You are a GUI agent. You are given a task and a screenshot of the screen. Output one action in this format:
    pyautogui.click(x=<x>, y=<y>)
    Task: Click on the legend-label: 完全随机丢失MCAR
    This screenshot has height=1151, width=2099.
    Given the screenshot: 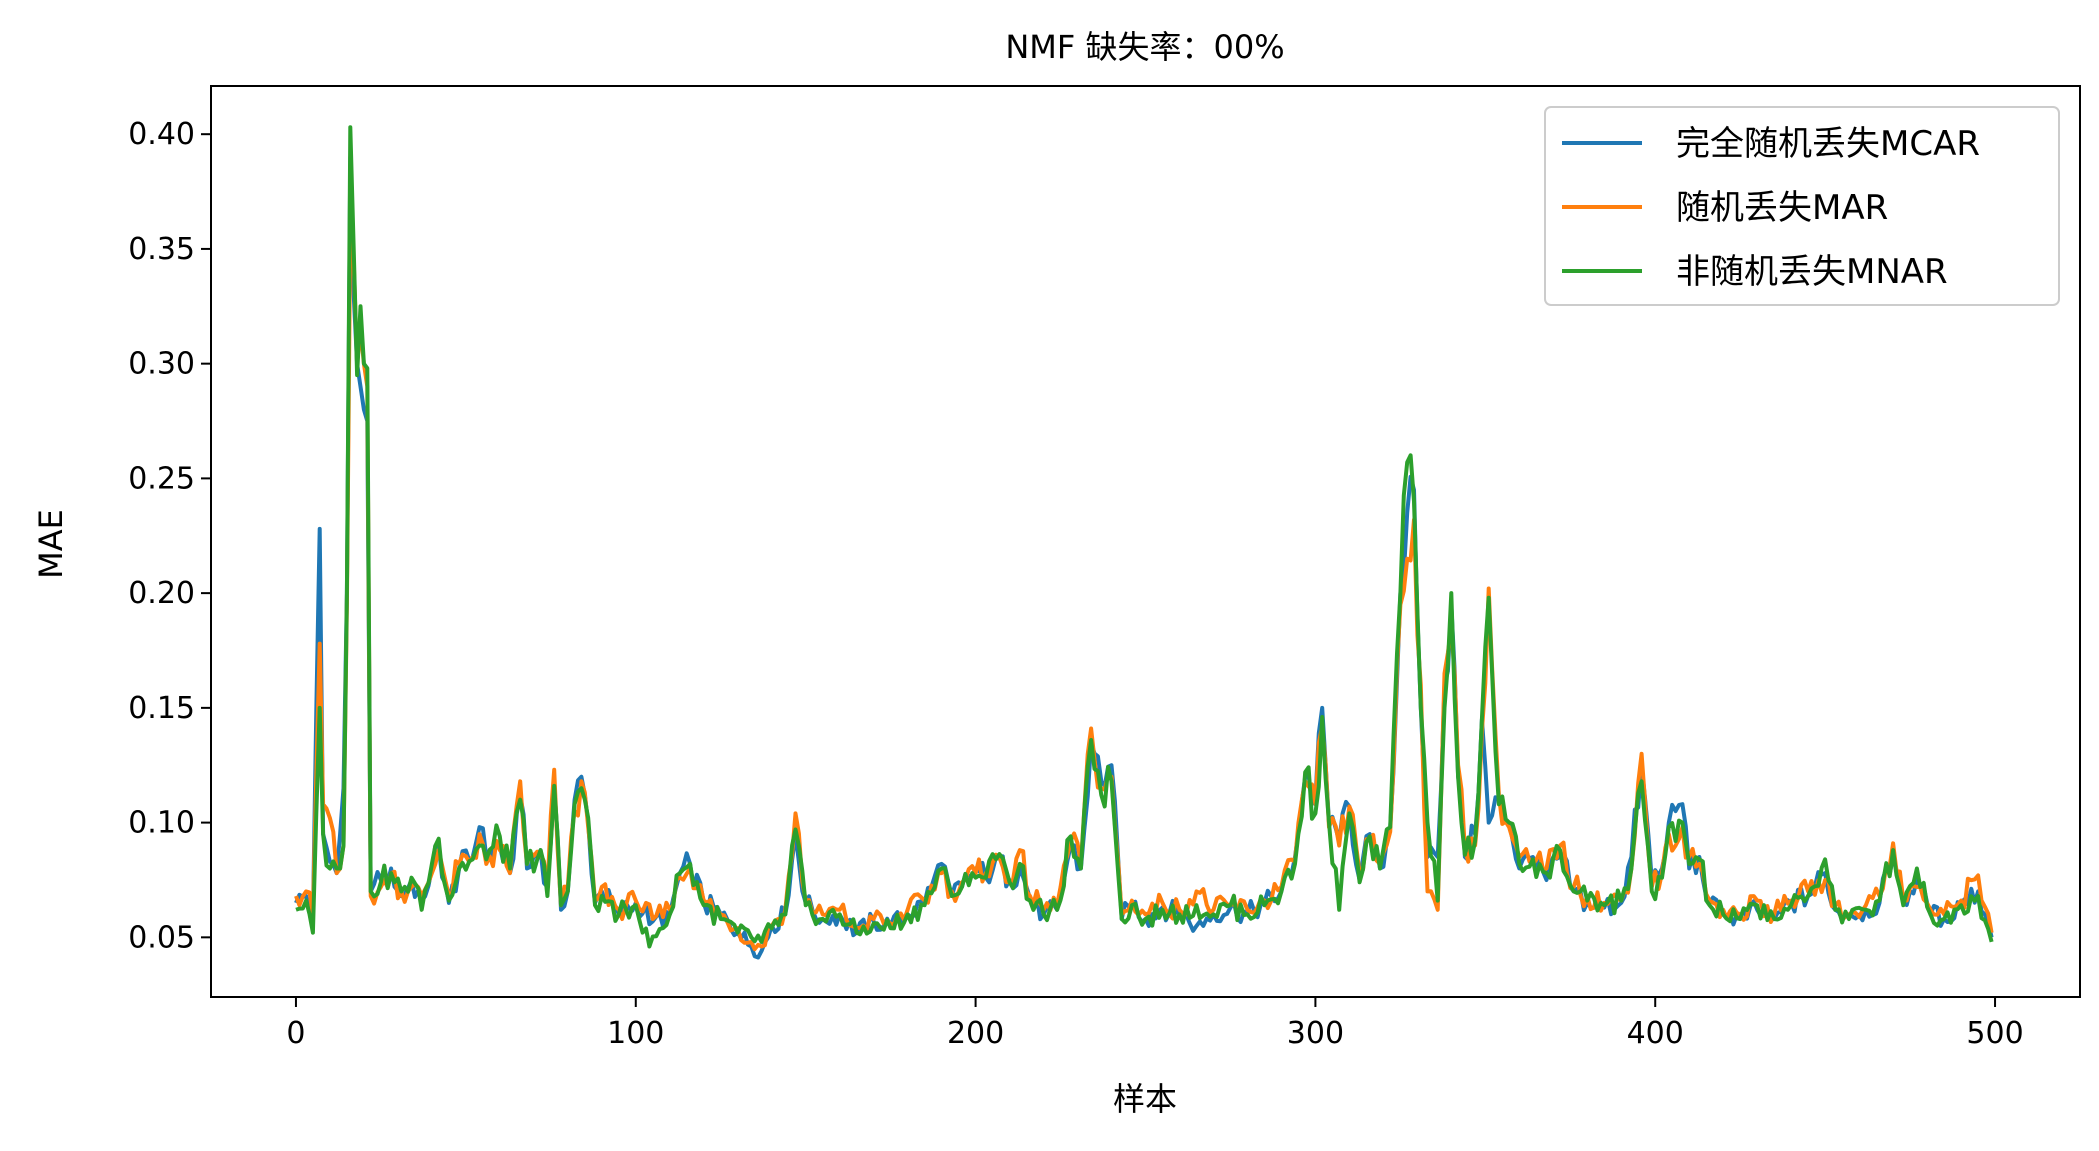 What is the action you would take?
    pyautogui.click(x=1828, y=144)
    